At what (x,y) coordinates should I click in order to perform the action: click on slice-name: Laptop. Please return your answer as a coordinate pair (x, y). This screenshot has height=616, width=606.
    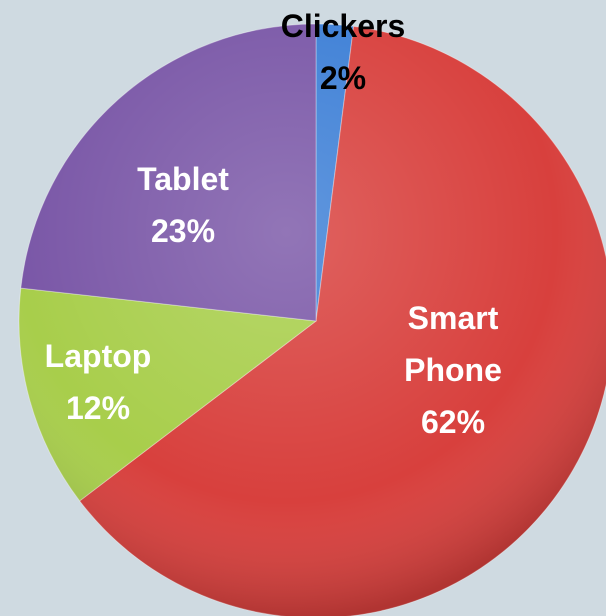
    Looking at the image, I should click on (98, 356).